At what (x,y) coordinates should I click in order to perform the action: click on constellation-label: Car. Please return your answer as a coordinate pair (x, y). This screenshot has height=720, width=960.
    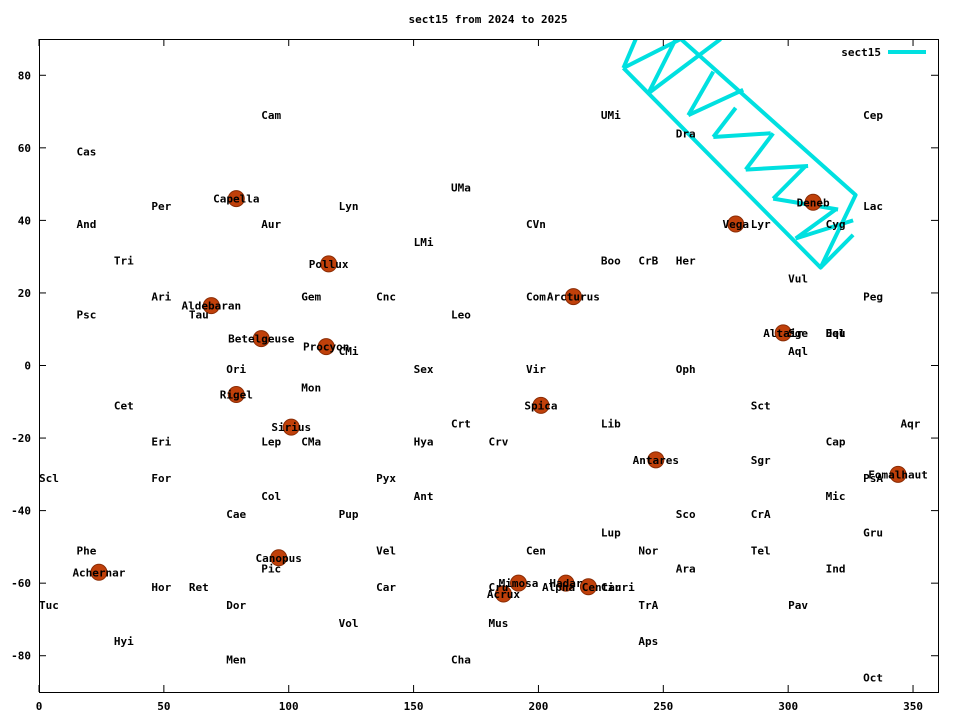
    Looking at the image, I should click on (386, 587).